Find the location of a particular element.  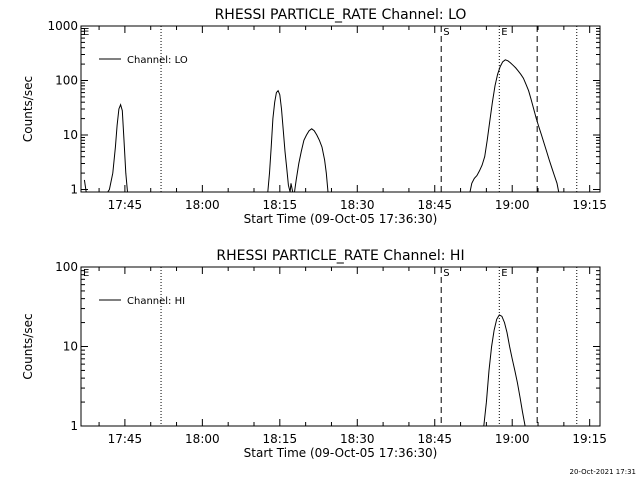

series-line is located at coordinates (504, 370).